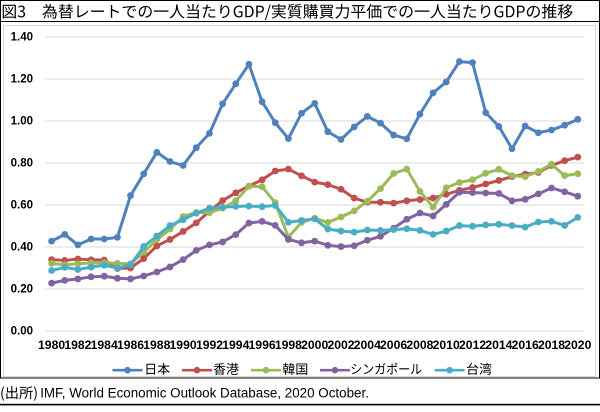 Image resolution: width=600 pixels, height=412 pixels. What do you see at coordinates (525, 345) in the screenshot?
I see `svg-text: 2016` at bounding box center [525, 345].